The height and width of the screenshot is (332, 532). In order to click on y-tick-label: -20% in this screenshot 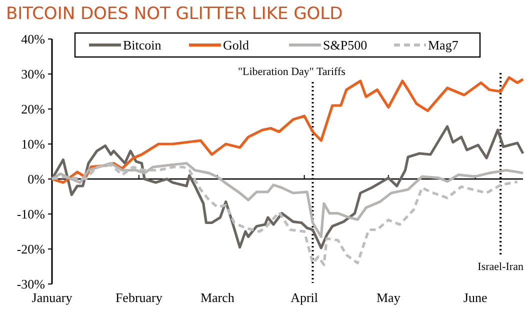, I will do `click(31, 249)`.